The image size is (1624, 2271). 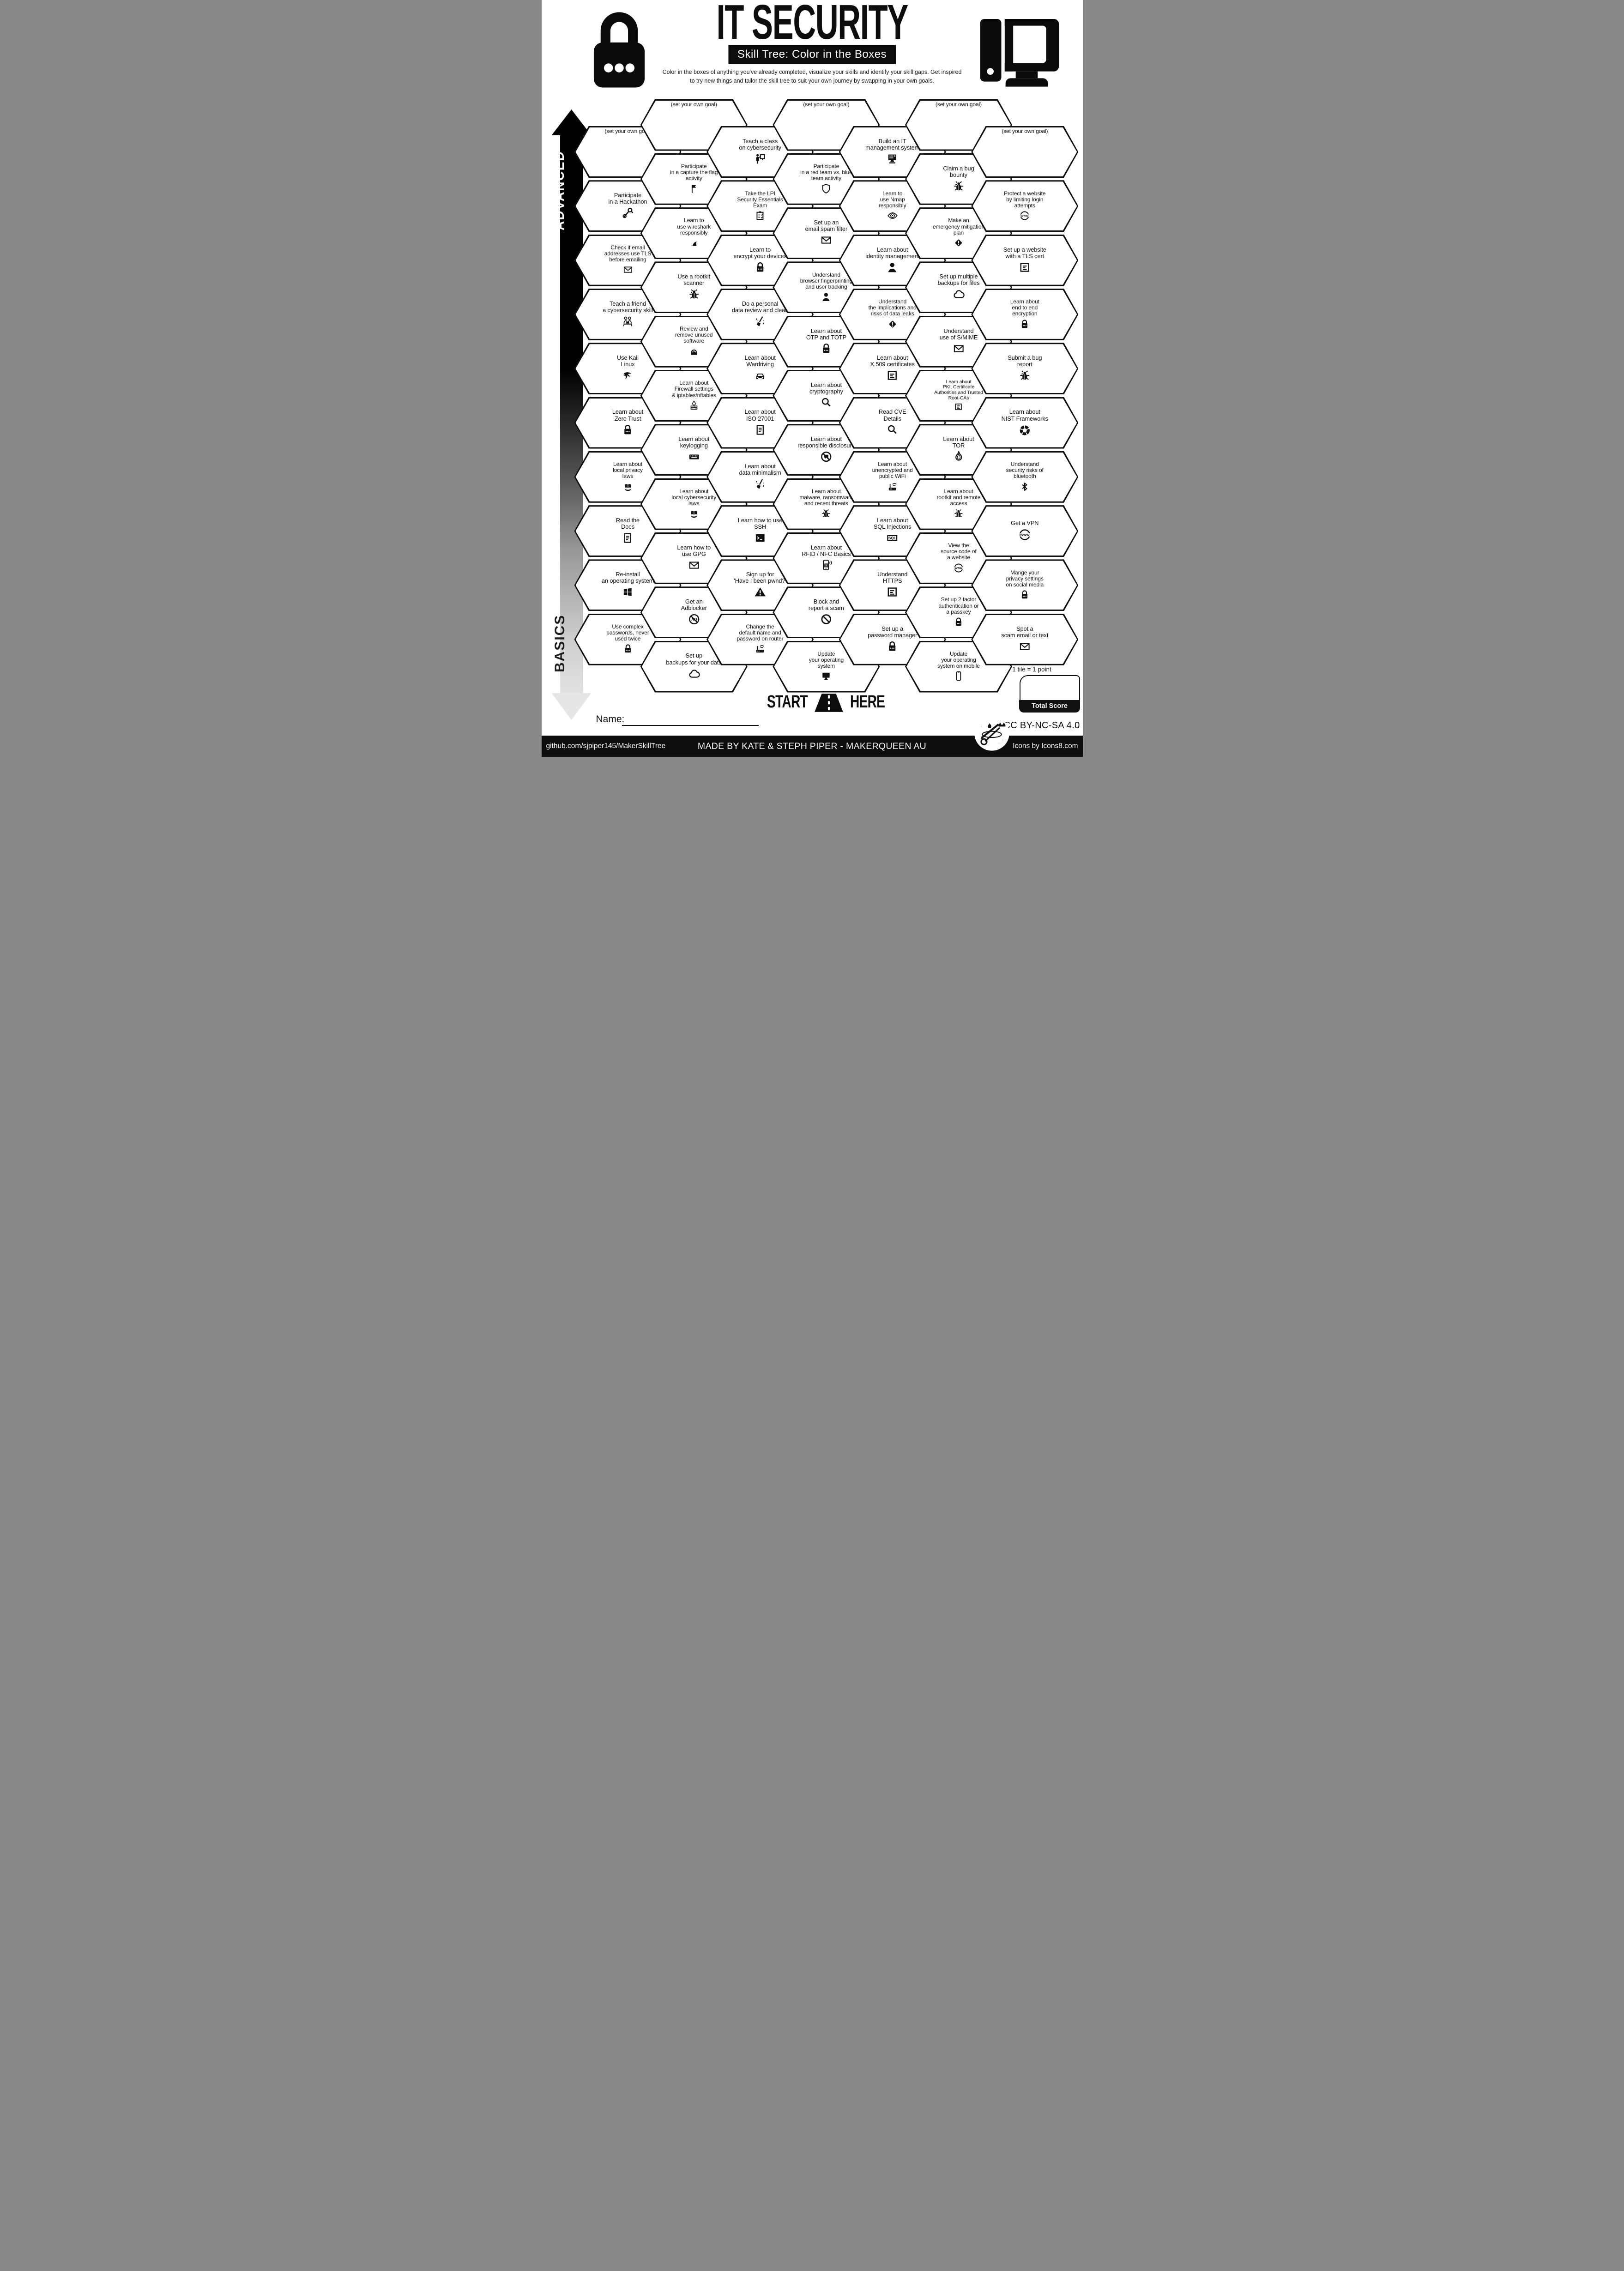 What do you see at coordinates (1025, 471) in the screenshot?
I see `hex-label: Understand security risks of bluetooth` at bounding box center [1025, 471].